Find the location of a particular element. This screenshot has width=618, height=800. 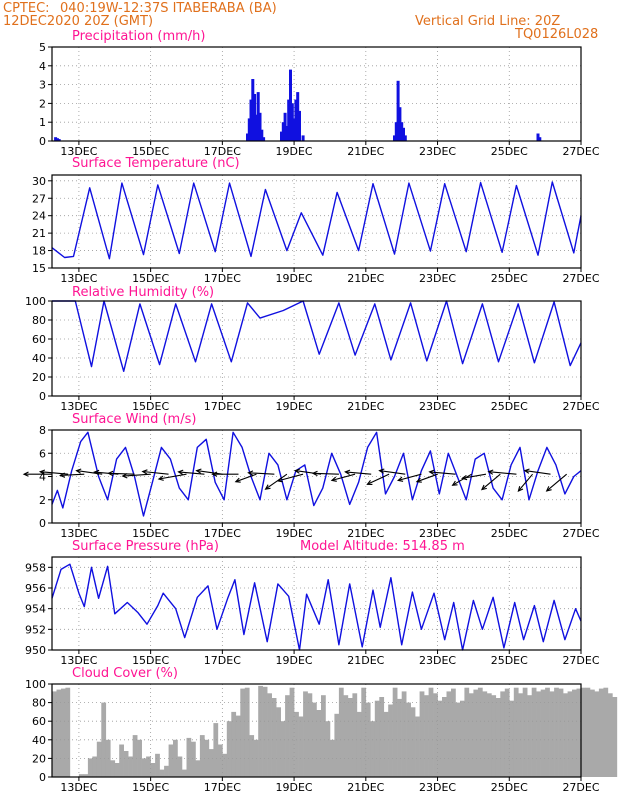

y-tick-label: 15 is located at coordinates (39, 268).